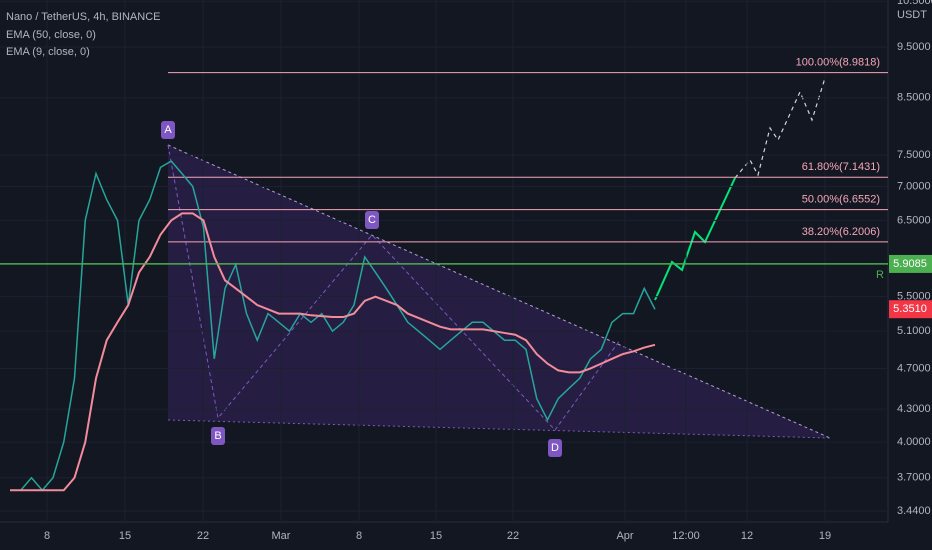 This screenshot has width=932, height=550. I want to click on resistance-tag: R, so click(880, 275).